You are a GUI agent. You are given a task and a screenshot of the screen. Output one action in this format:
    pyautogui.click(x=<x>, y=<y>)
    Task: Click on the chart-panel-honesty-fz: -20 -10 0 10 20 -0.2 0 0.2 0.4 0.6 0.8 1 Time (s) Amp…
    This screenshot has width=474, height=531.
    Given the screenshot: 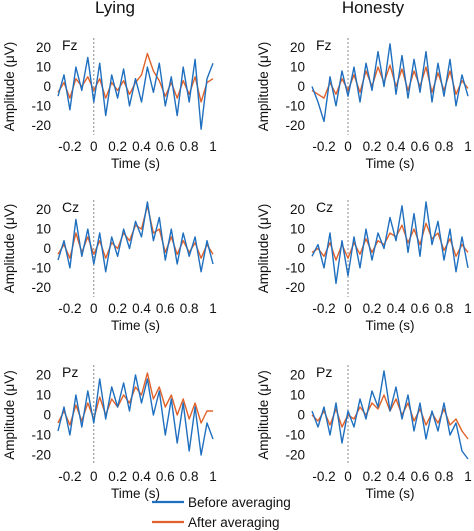 What is the action you would take?
    pyautogui.click(x=364, y=104)
    